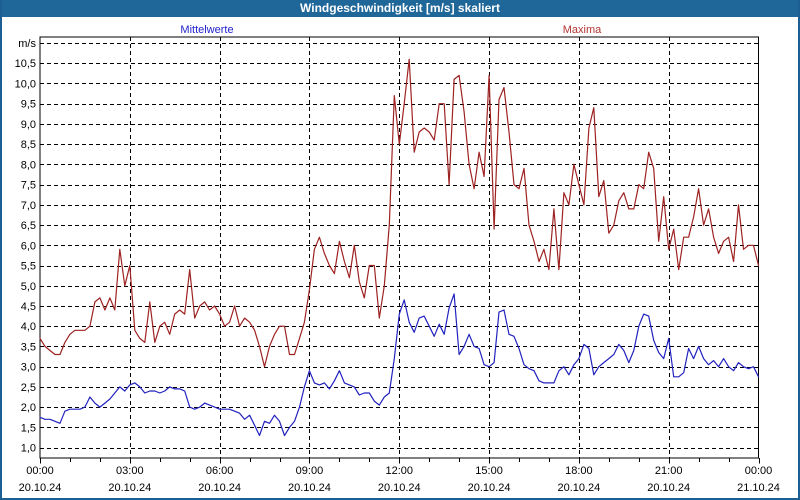 This screenshot has width=800, height=500. What do you see at coordinates (28, 105) in the screenshot?
I see `svg-text: 9,5` at bounding box center [28, 105].